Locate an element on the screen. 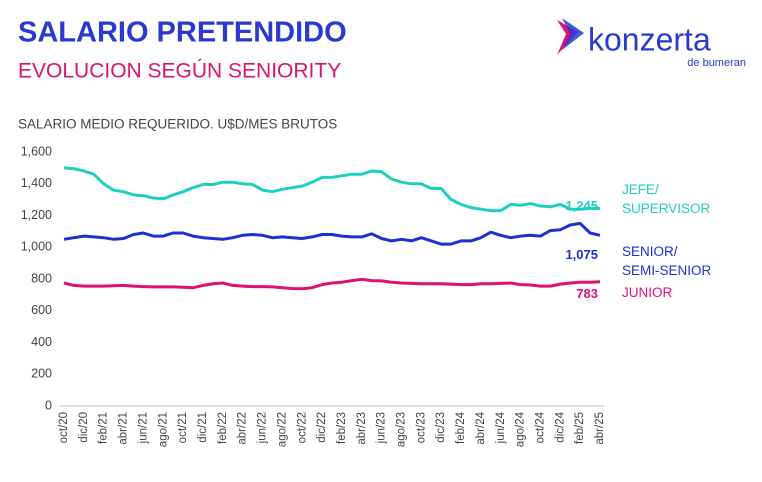 This screenshot has width=762, height=482. y-tick-label: 1,400 is located at coordinates (36, 183).